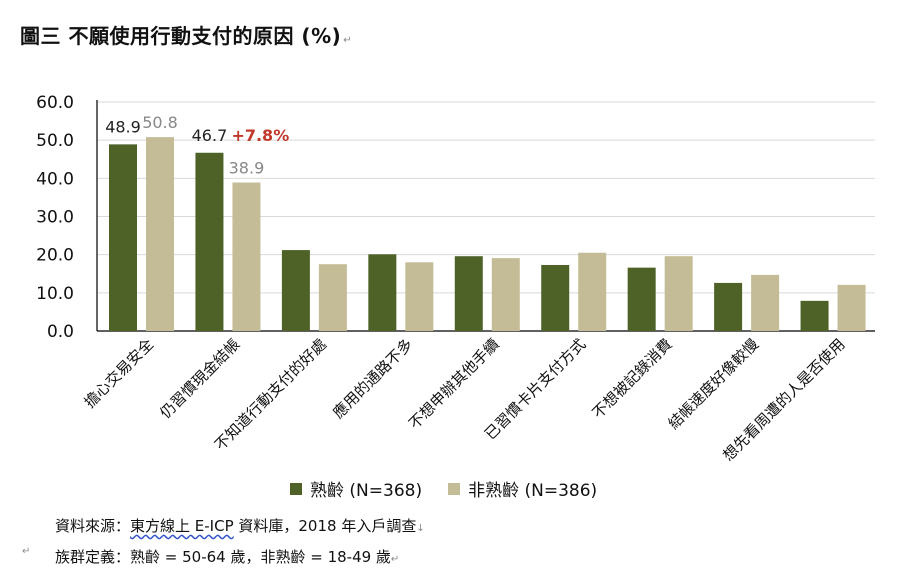 The width and height of the screenshot is (900, 585). What do you see at coordinates (714, 384) in the screenshot?
I see `x-tick-label: 結帳速度好像較慢` at bounding box center [714, 384].